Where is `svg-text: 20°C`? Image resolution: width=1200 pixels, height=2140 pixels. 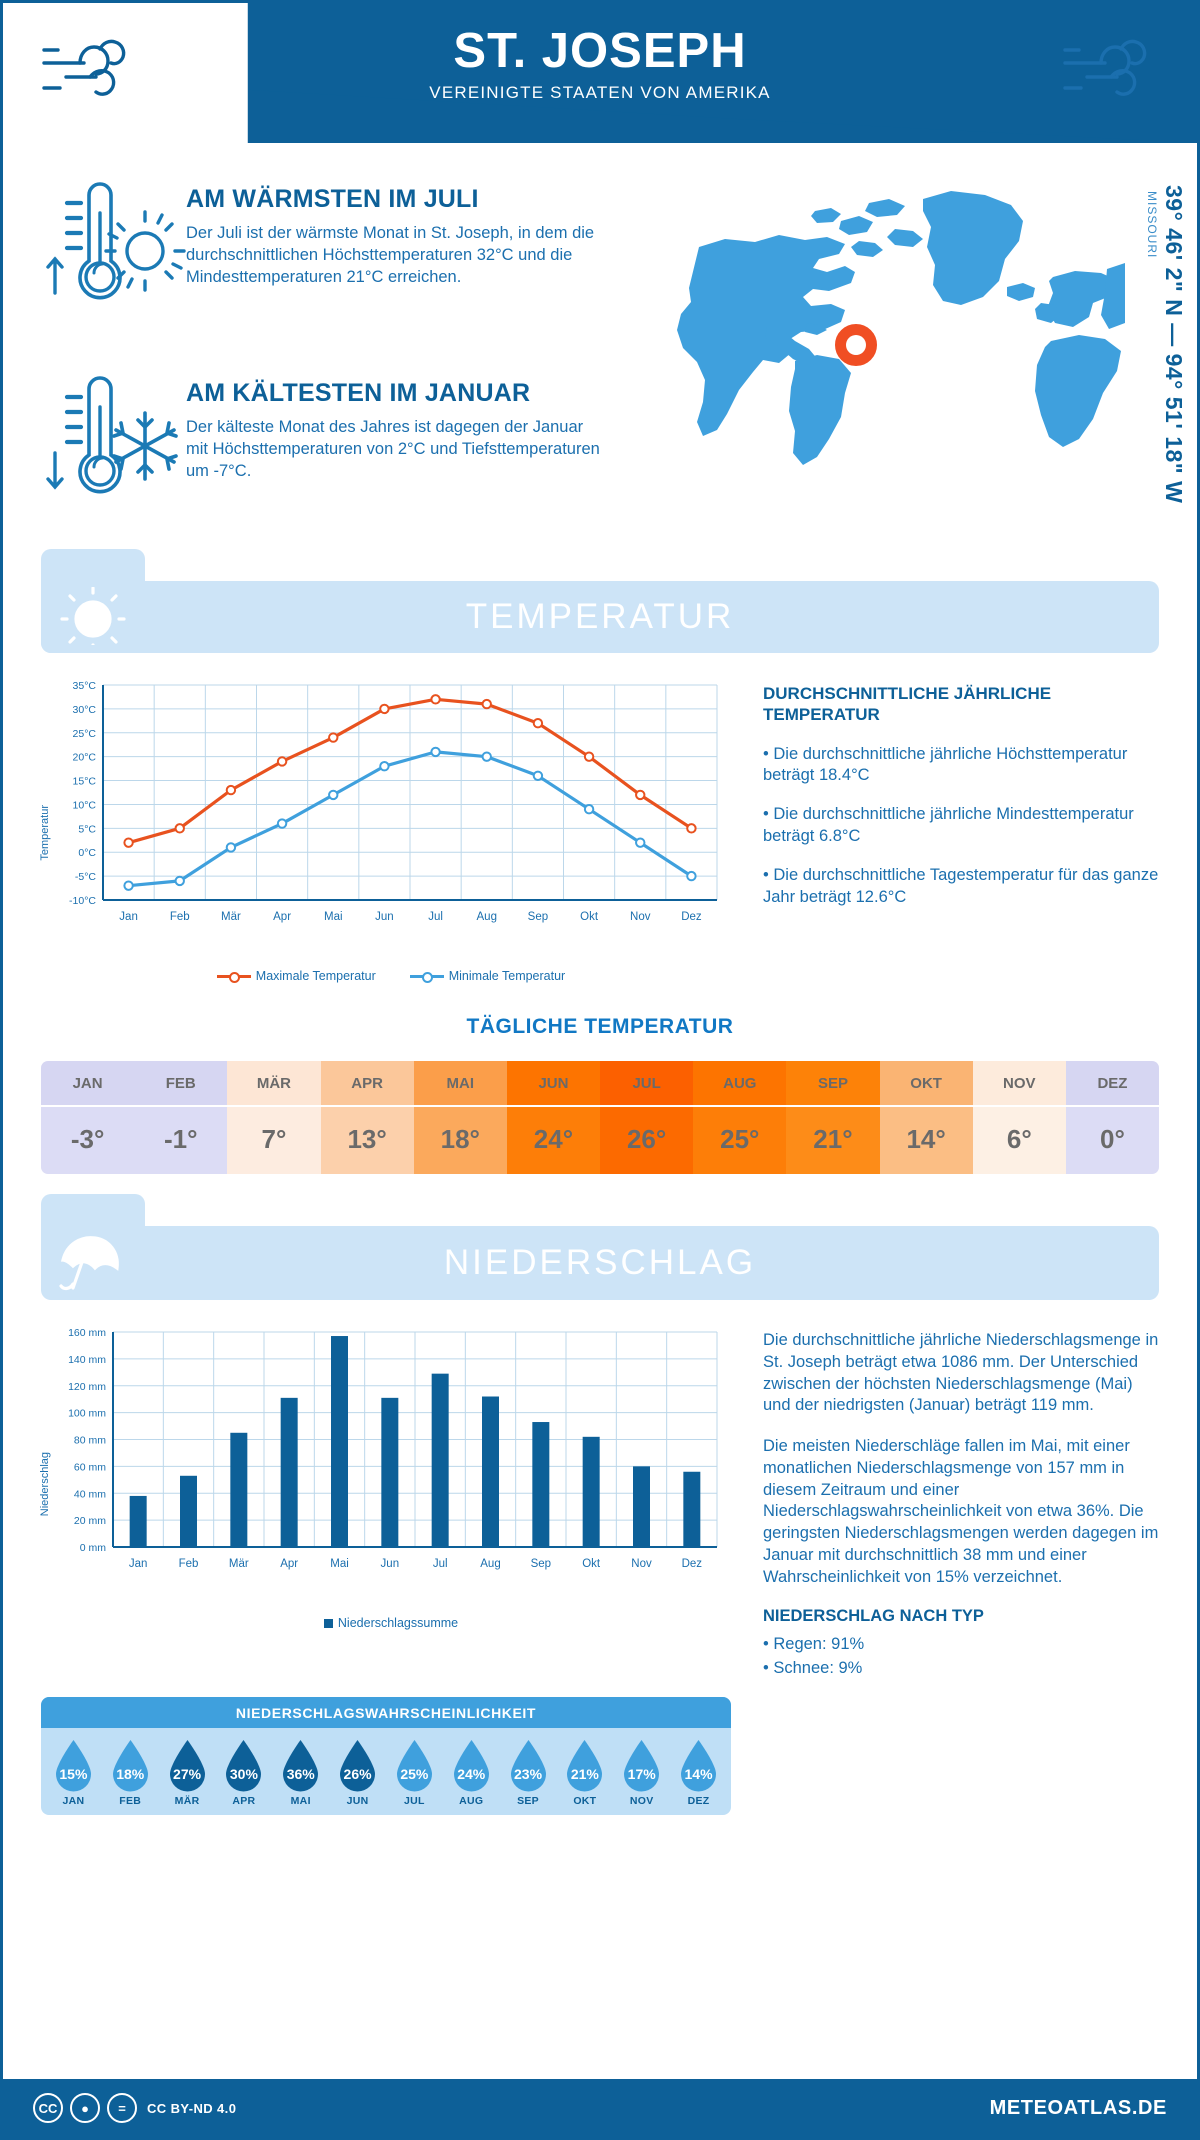
svg-text: 20°C is located at coordinates (85, 758).